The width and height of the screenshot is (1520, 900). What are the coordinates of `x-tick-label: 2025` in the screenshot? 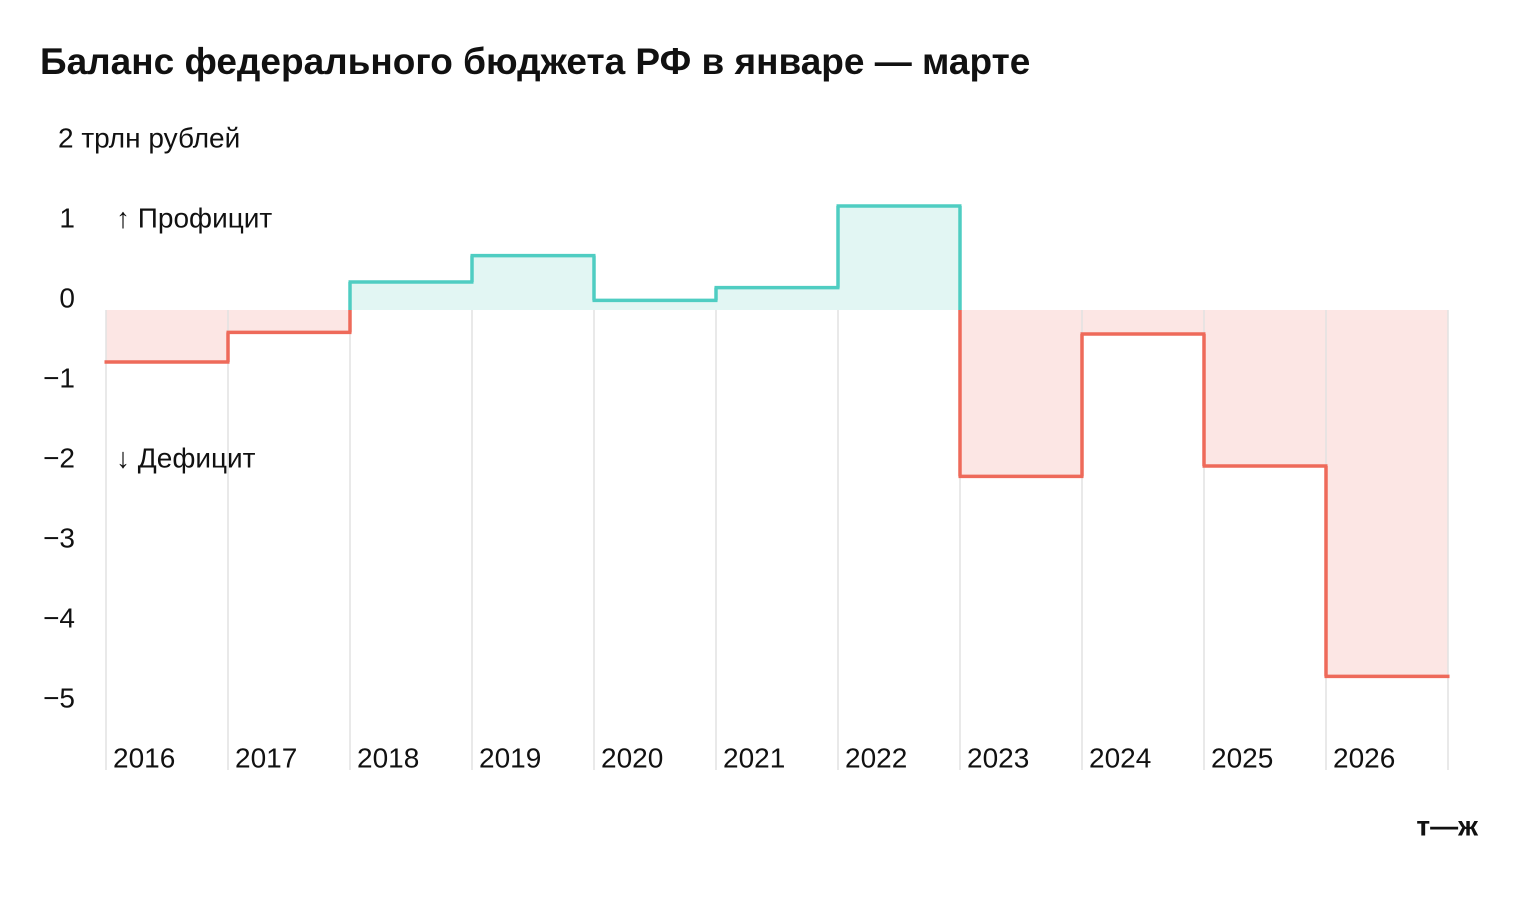 It's located at (1242, 757).